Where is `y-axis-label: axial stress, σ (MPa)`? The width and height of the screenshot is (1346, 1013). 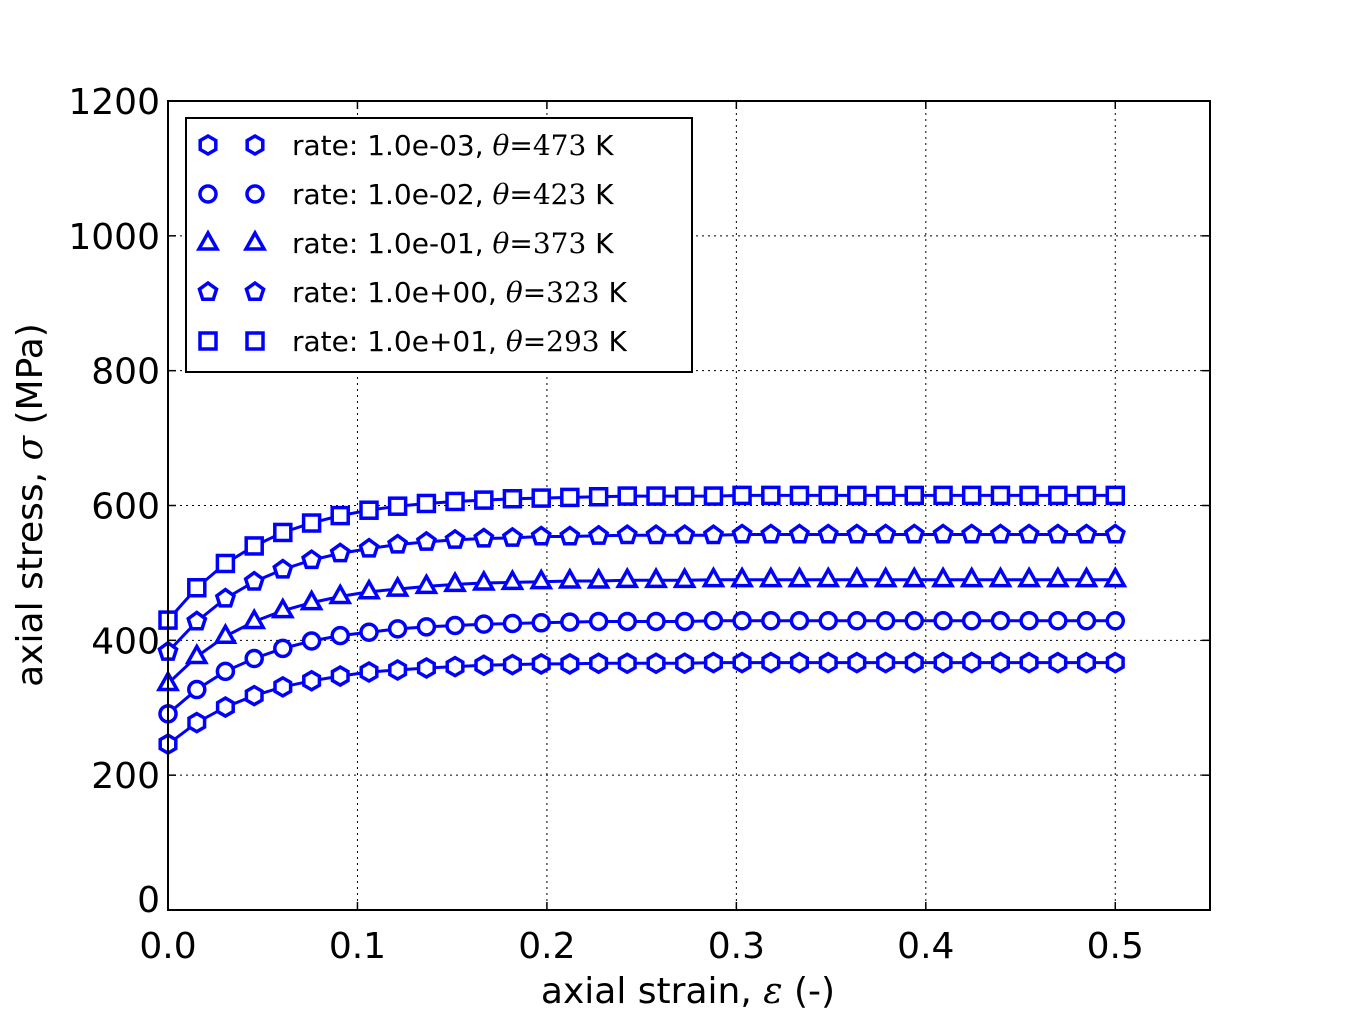 y-axis-label: axial stress, σ (MPa) is located at coordinates (30, 505).